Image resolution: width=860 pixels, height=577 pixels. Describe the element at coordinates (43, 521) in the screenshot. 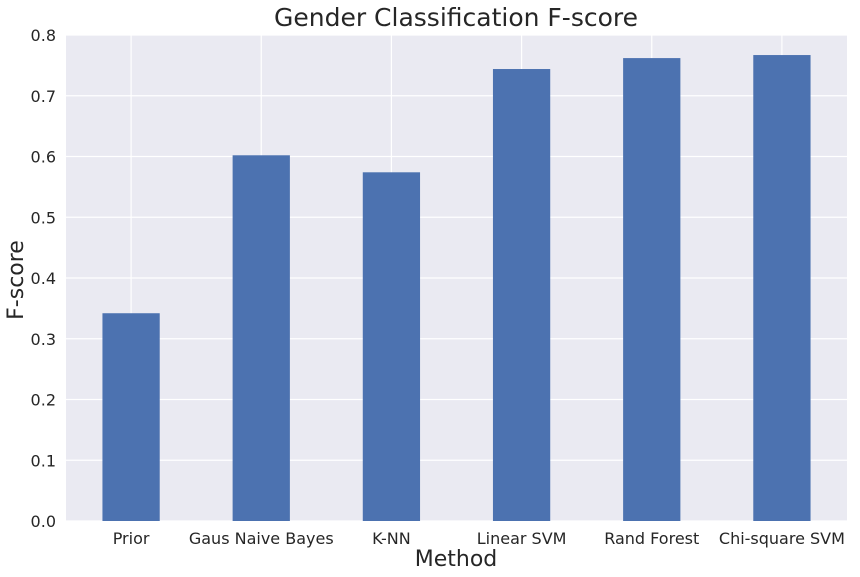

I see `y-tick-label: 0.0` at that location.